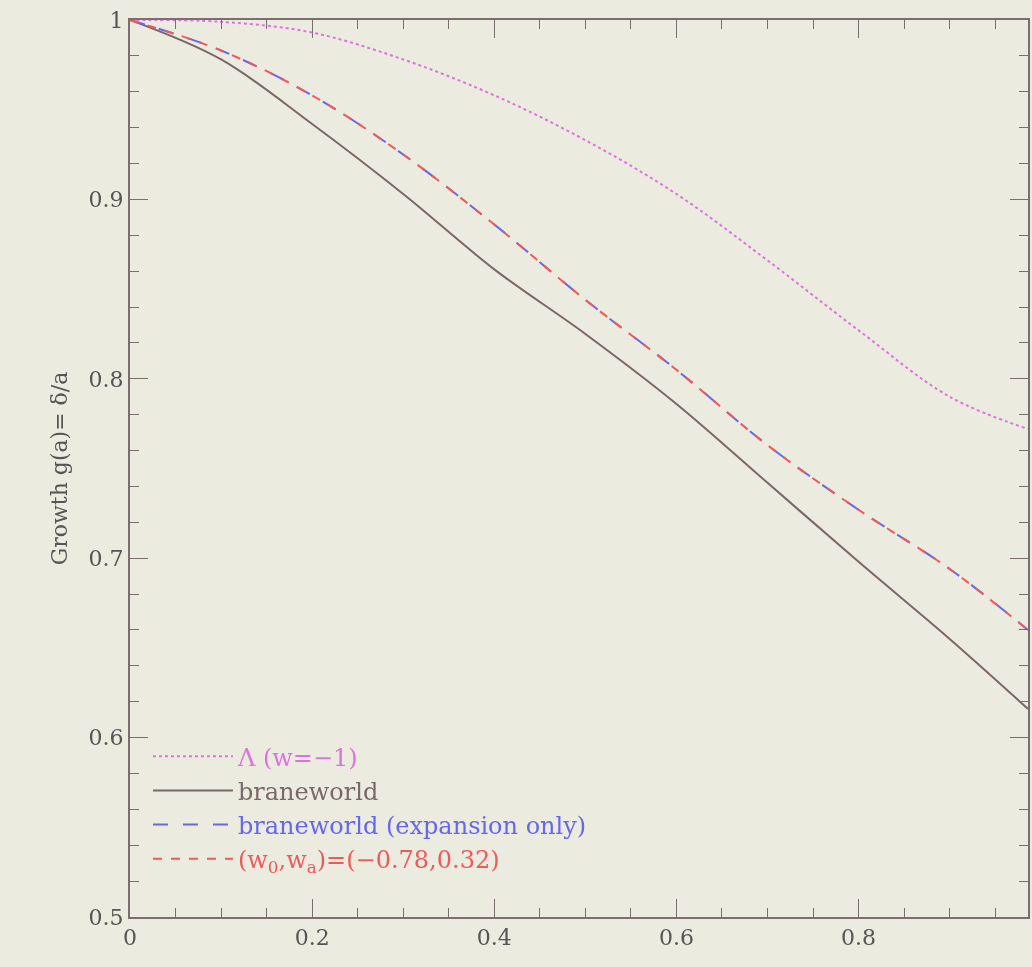 The height and width of the screenshot is (967, 1032). I want to click on x-tick-label: 0, so click(130, 938).